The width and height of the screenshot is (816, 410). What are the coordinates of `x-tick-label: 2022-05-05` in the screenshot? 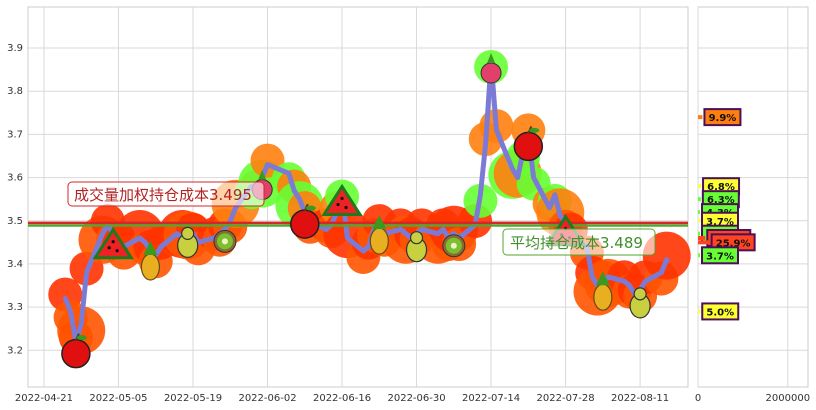 It's located at (118, 398).